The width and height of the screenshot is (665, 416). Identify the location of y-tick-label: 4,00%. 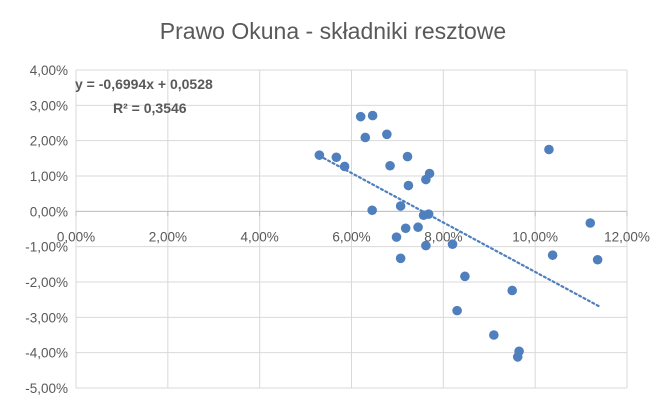
(49, 70).